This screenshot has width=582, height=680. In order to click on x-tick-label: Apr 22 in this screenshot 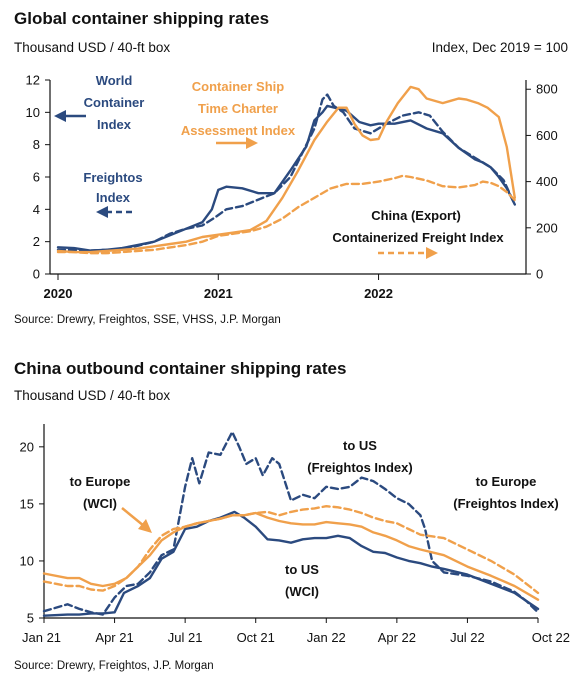, I will do `click(397, 637)`.